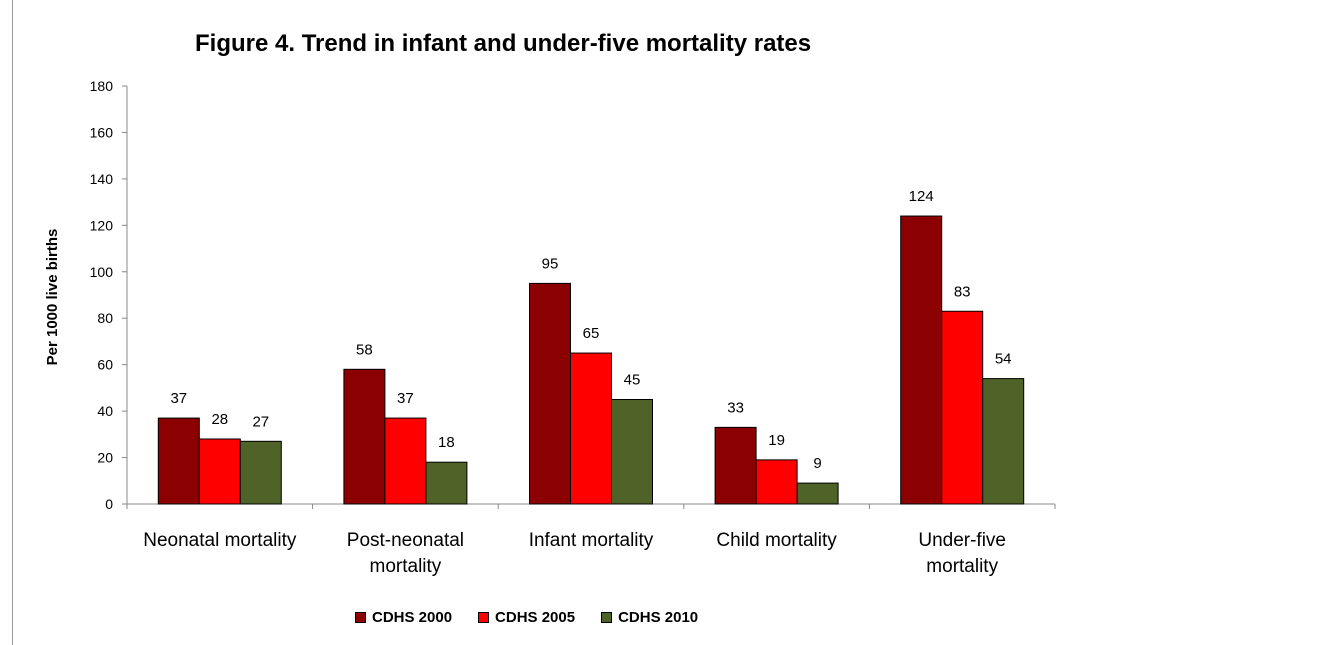  Describe the element at coordinates (962, 291) in the screenshot. I see `data-label: 83` at that location.